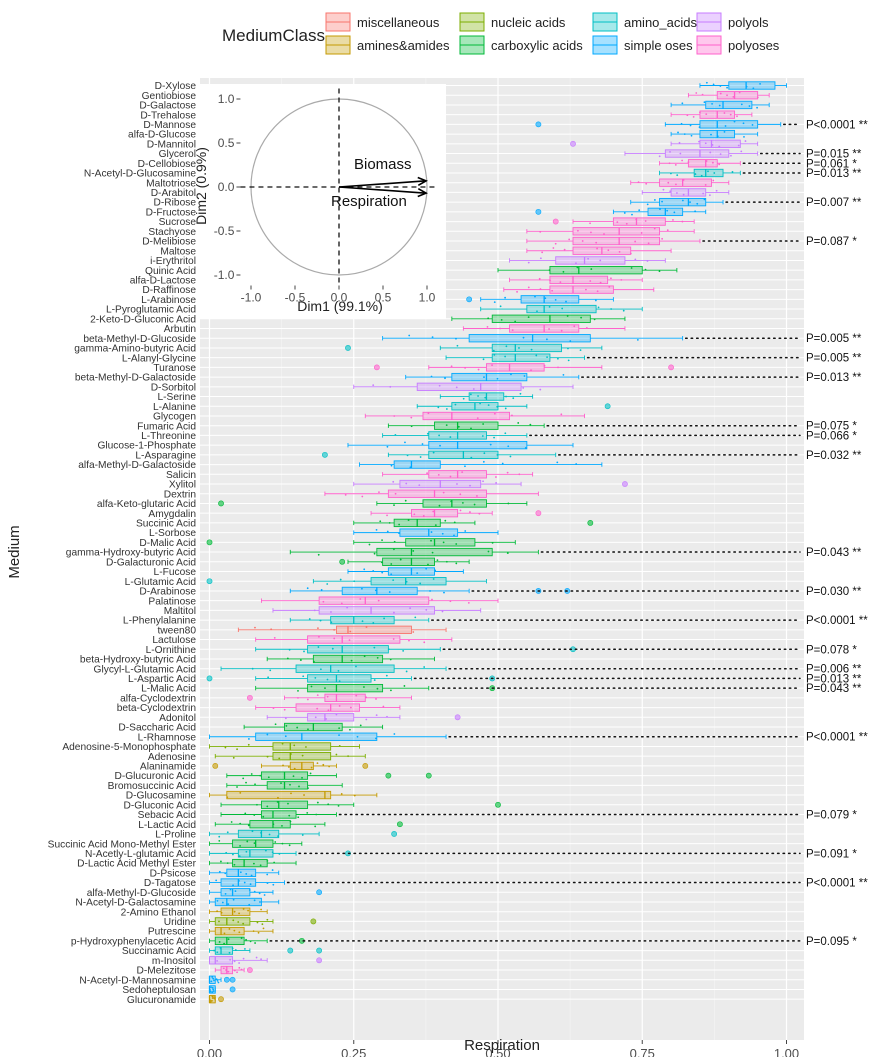 This screenshot has width=880, height=1057. I want to click on box-adonitol, so click(363, 717).